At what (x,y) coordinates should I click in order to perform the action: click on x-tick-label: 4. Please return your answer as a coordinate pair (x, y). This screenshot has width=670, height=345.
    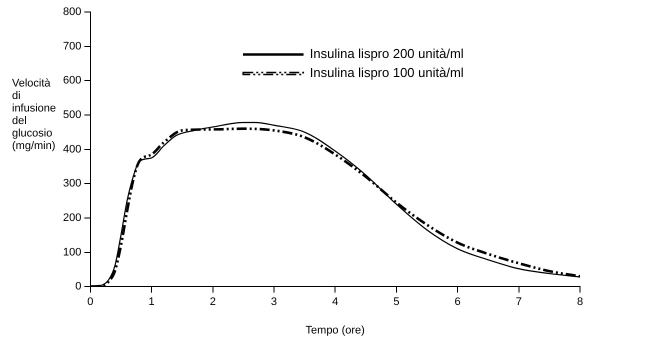
    Looking at the image, I should click on (335, 302).